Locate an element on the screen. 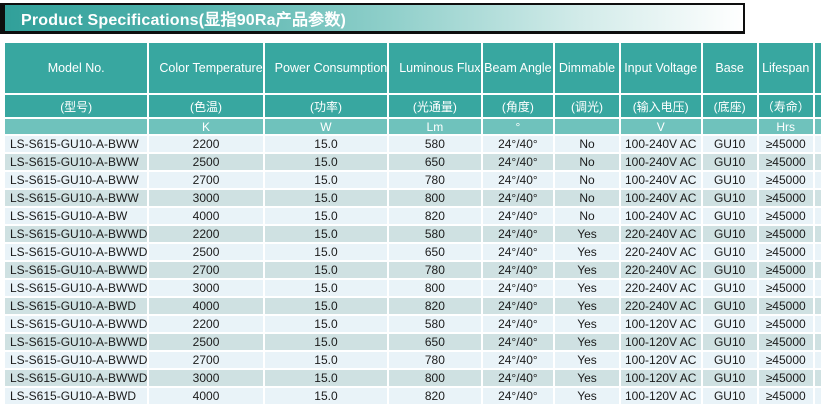 The width and height of the screenshot is (823, 418). header-row-units: K W Lm ° V Hrs is located at coordinates (413, 126).